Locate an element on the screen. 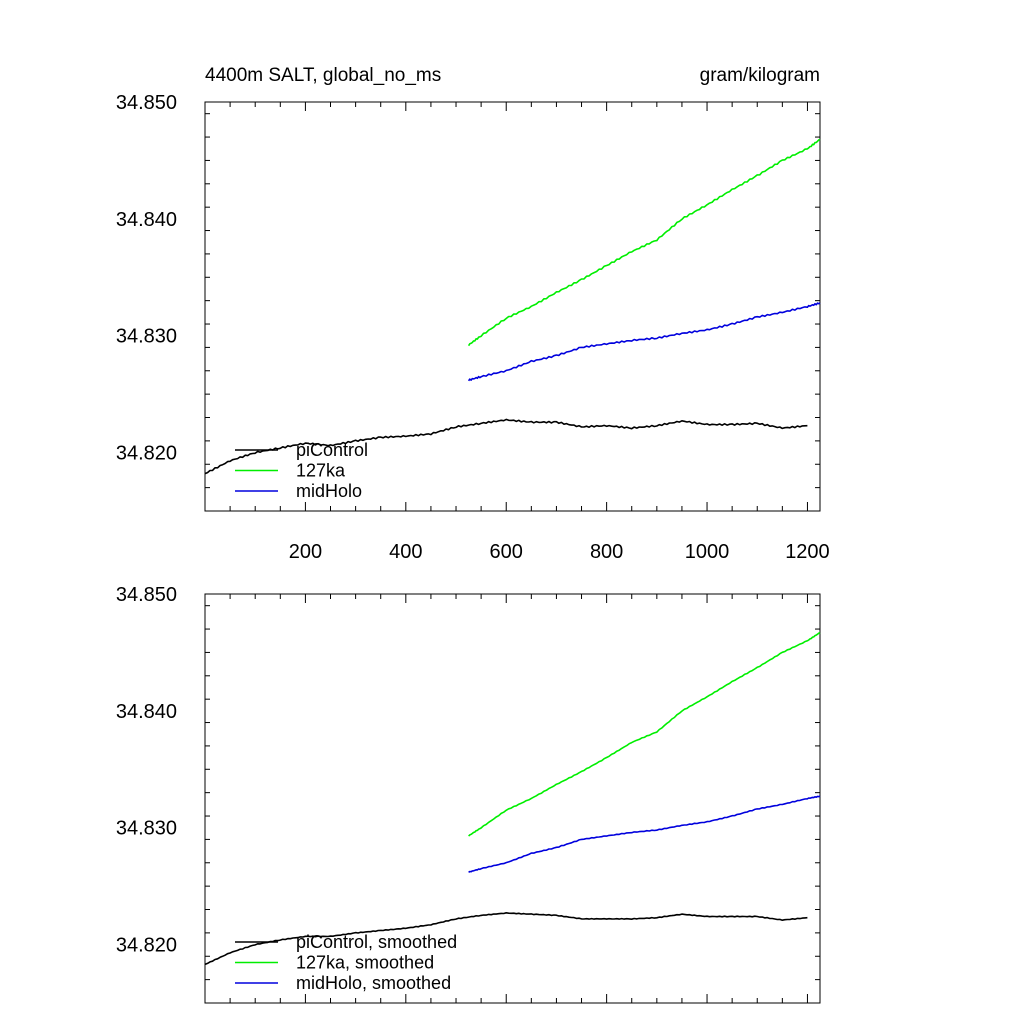  chart-title: 4400m SALT, global_no_ms is located at coordinates (323, 75).